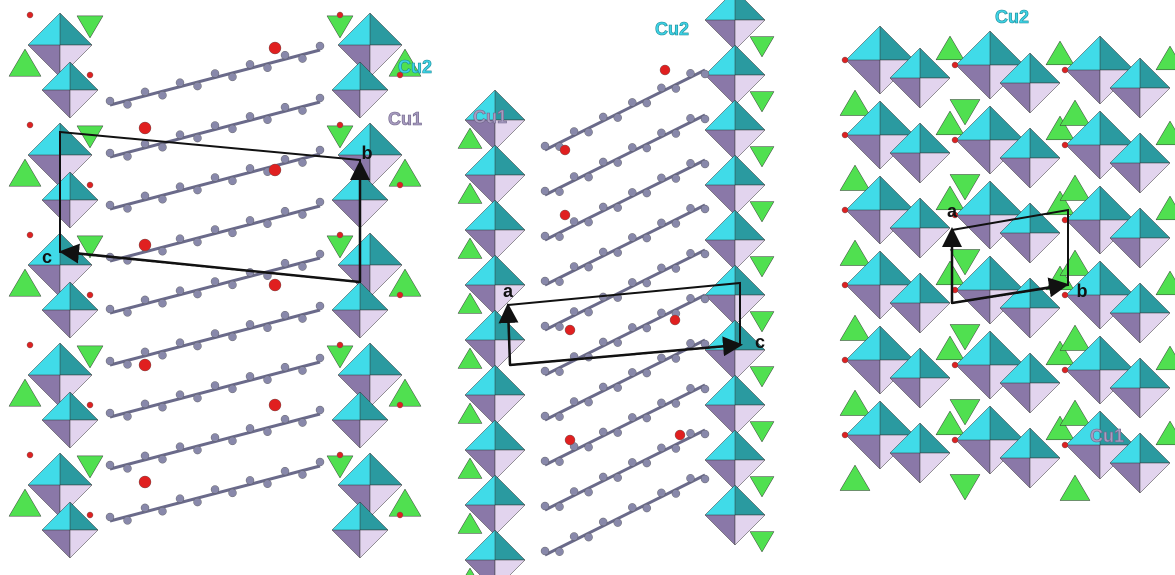 The width and height of the screenshot is (1175, 575). Describe the element at coordinates (367, 153) in the screenshot. I see `label: b` at that location.